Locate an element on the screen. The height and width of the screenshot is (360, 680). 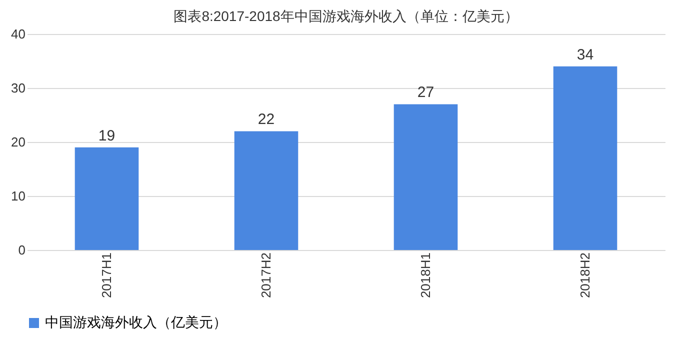
y-tick-label: 10 is located at coordinates (18, 196).